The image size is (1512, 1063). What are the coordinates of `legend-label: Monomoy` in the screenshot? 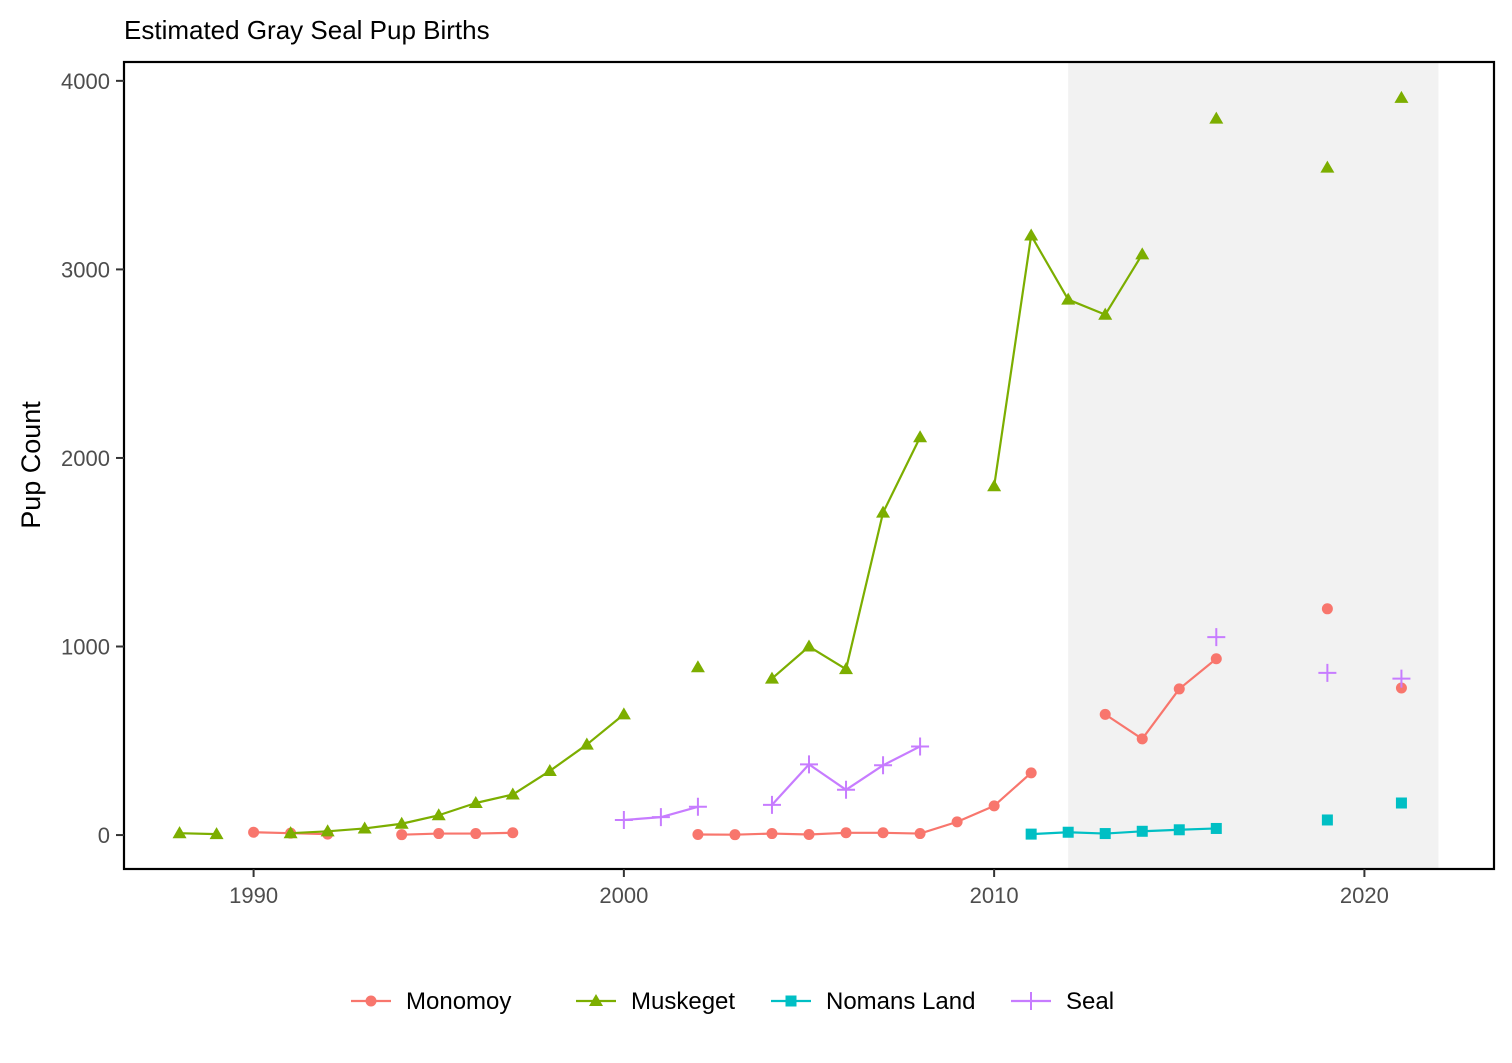 It's located at (458, 1001).